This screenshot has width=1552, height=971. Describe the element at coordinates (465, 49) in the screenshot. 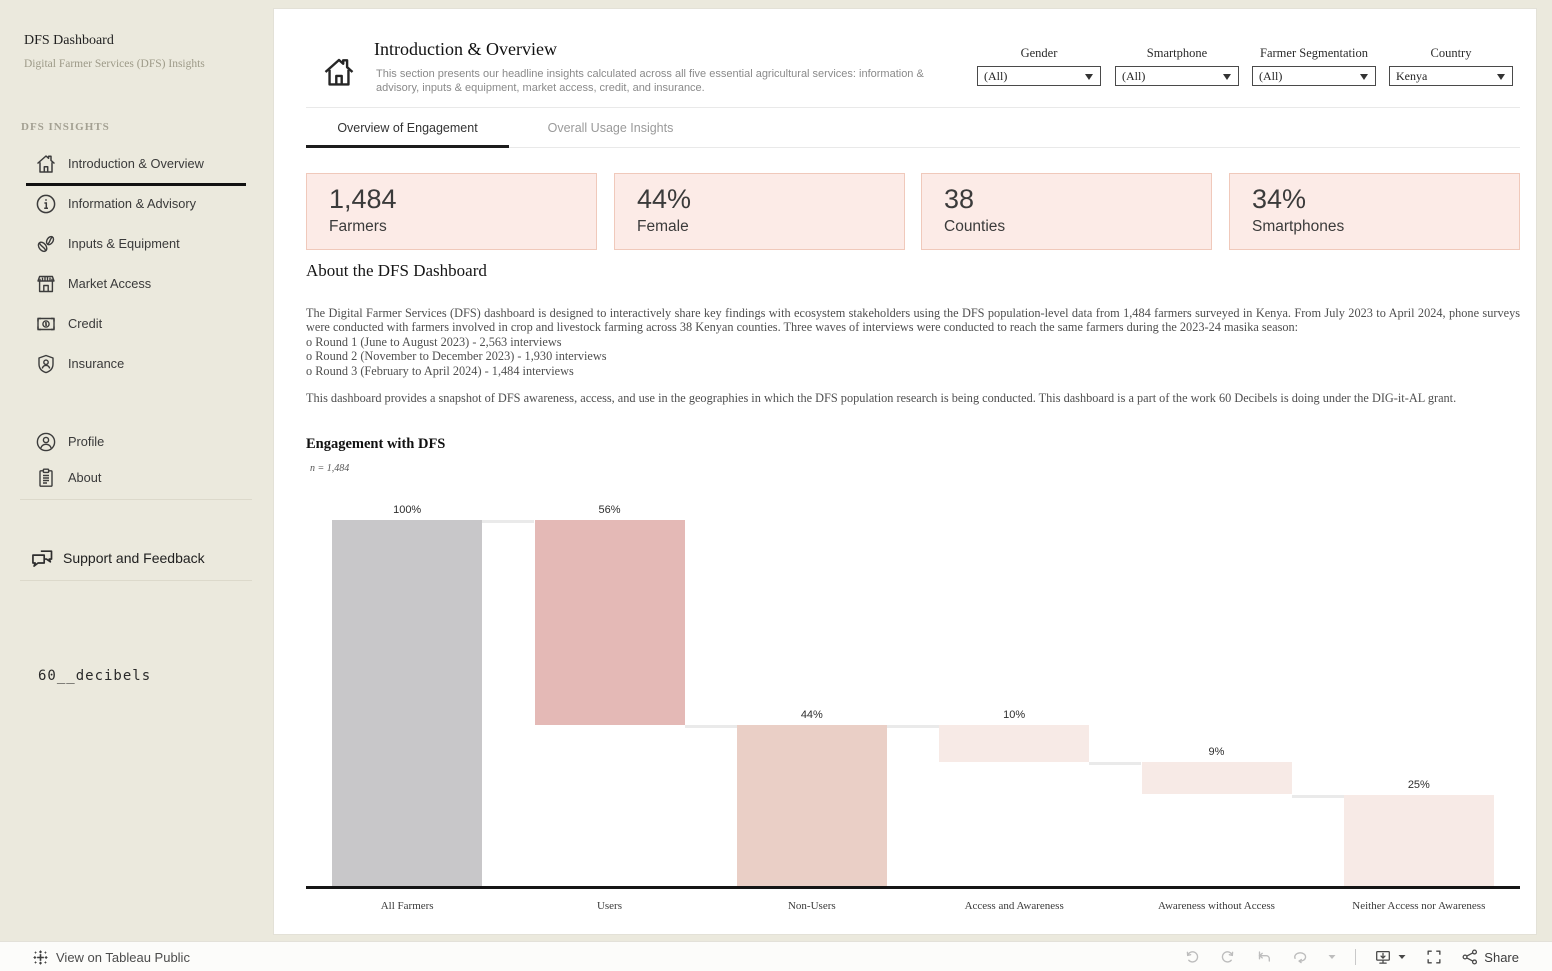

I see `page-title: Introduction & Overview` at that location.